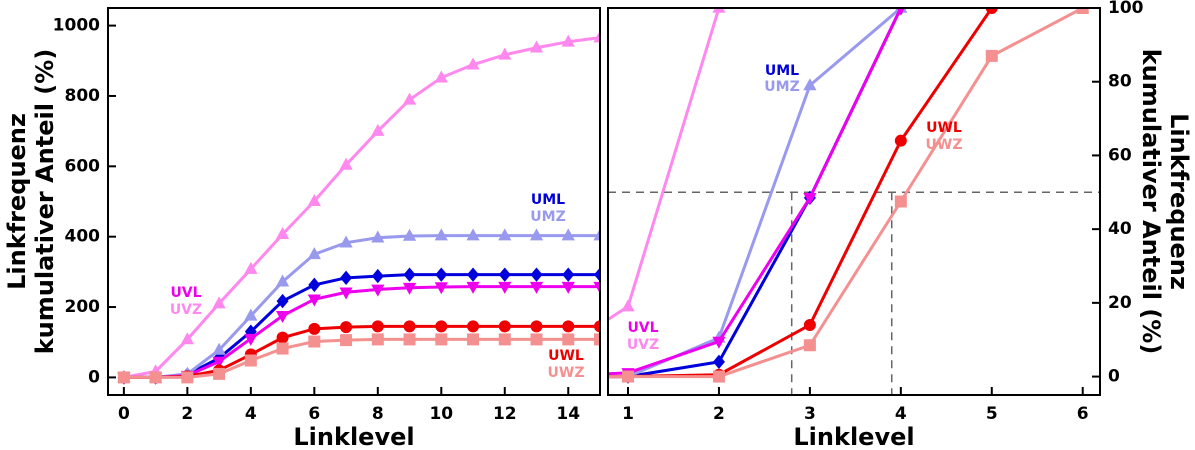 This screenshot has height=450, width=1195. What do you see at coordinates (810, 414) in the screenshot?
I see `x-tick-label: 3` at bounding box center [810, 414].